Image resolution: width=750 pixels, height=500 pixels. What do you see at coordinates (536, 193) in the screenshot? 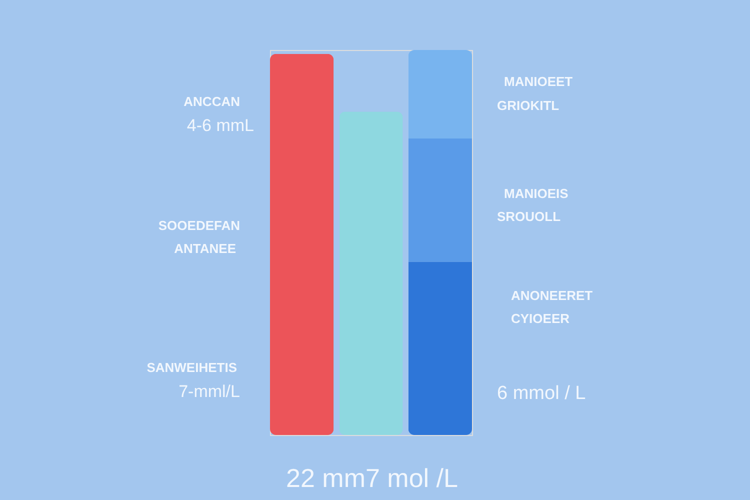
I see `text: MANIOEIS` at bounding box center [536, 193].